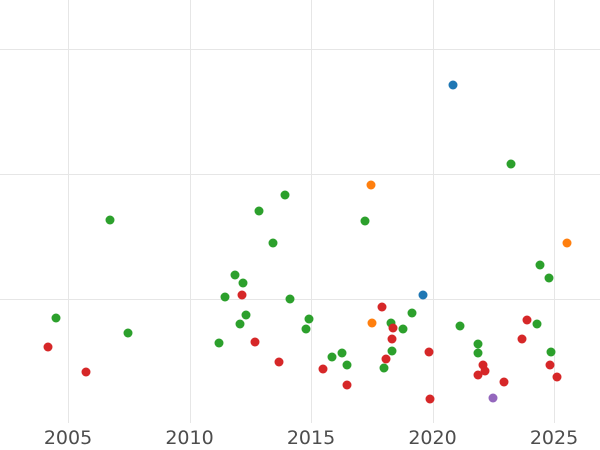  I want to click on x-tick-label: 2015, so click(311, 438).